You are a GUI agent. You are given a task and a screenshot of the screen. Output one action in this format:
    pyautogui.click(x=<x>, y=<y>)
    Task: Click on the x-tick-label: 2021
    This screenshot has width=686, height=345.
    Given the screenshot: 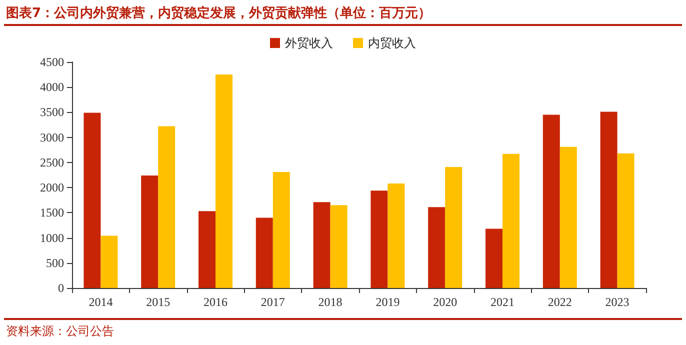 What is the action you would take?
    pyautogui.click(x=502, y=302)
    